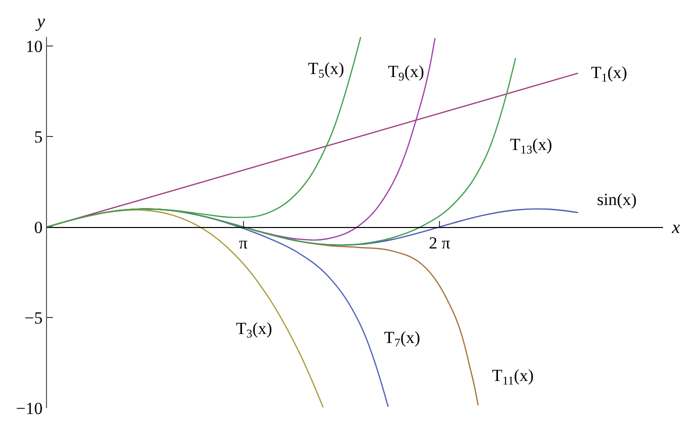 Image resolution: width=684 pixels, height=430 pixels. I want to click on y-tick-label: −5, so click(33, 318).